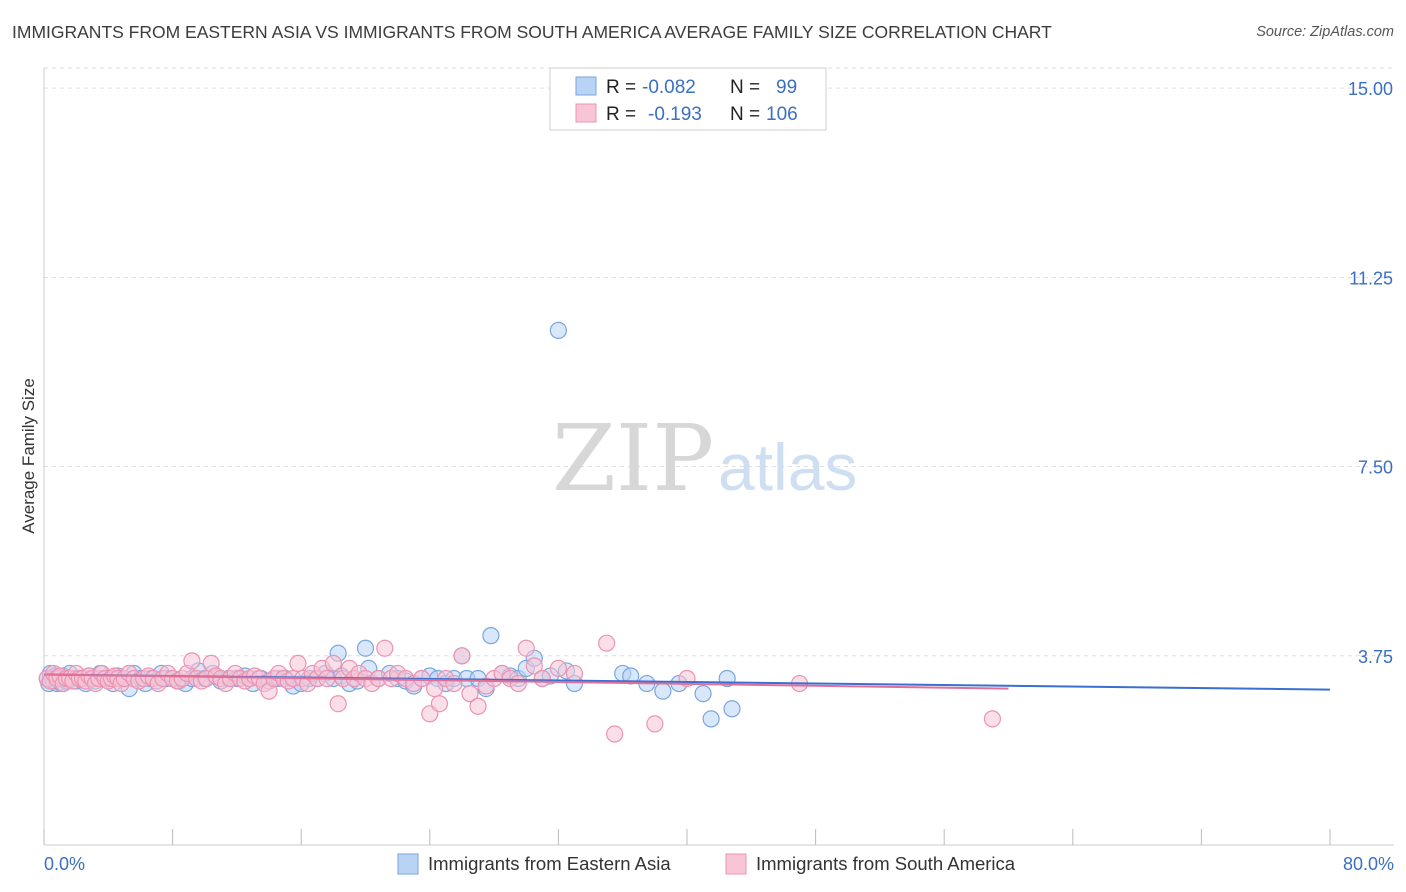  Describe the element at coordinates (745, 114) in the screenshot. I see `legend-n-label-2: N =` at that location.